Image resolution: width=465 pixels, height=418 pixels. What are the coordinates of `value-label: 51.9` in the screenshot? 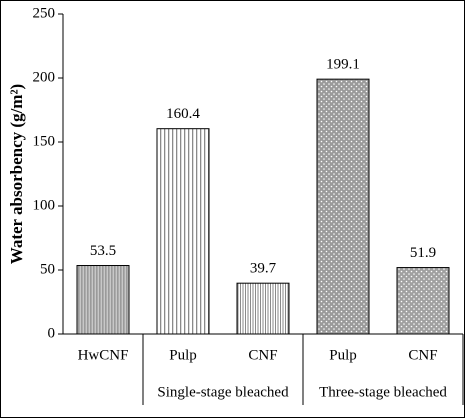 It's located at (423, 253).